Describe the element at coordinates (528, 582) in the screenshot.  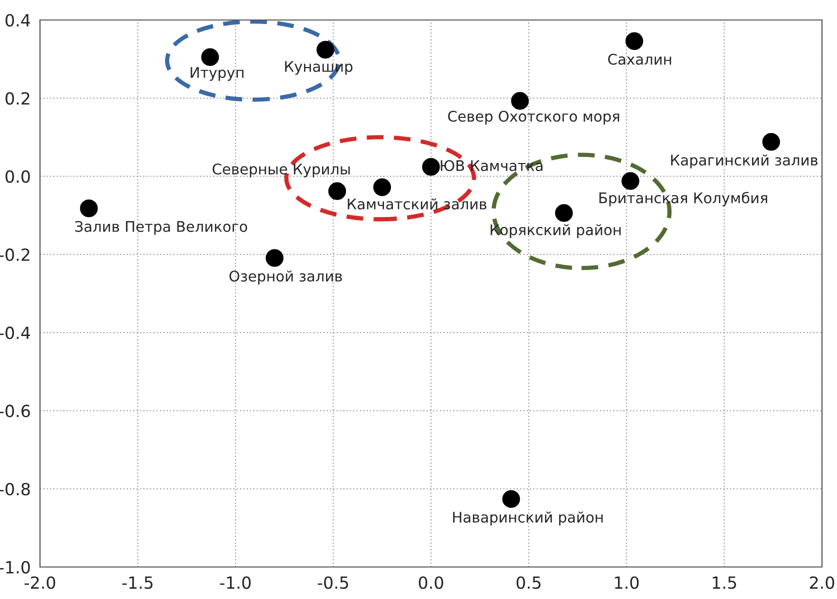
I see `x-tick-label: 0.5` at that location.